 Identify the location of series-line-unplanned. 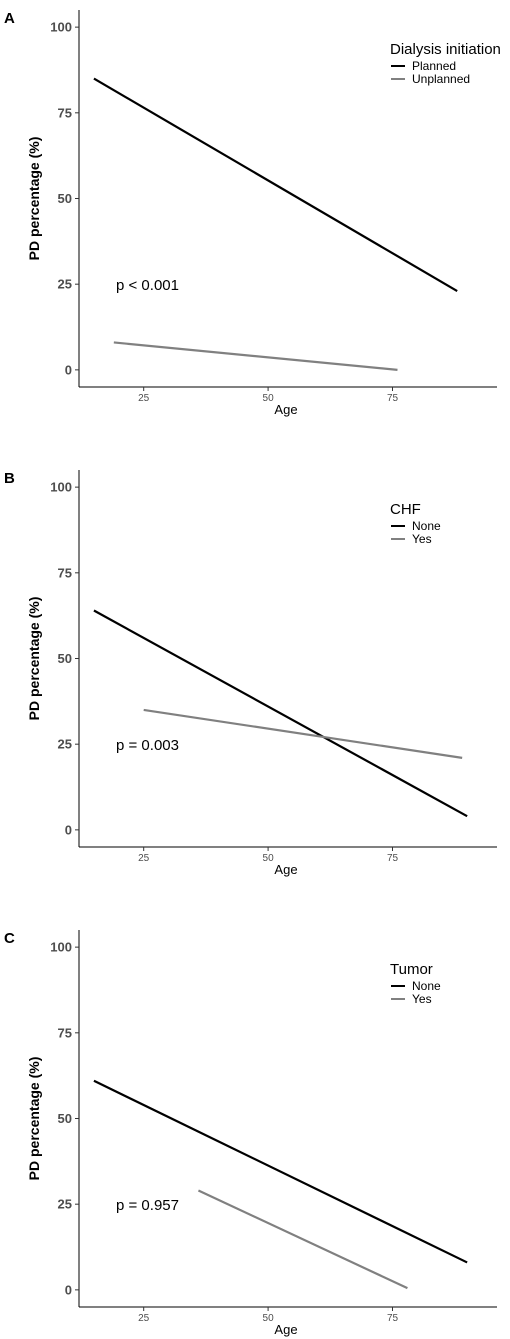
(255, 356).